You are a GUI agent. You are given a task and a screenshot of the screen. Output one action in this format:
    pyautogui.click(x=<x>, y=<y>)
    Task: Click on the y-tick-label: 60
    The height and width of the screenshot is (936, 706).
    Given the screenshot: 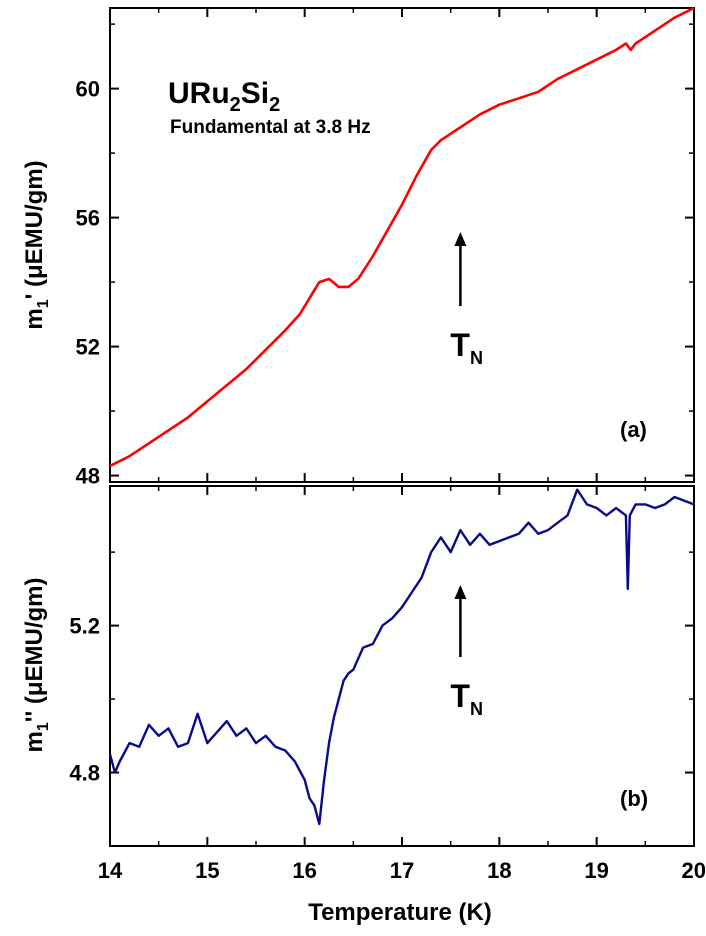 What is the action you would take?
    pyautogui.click(x=88, y=89)
    